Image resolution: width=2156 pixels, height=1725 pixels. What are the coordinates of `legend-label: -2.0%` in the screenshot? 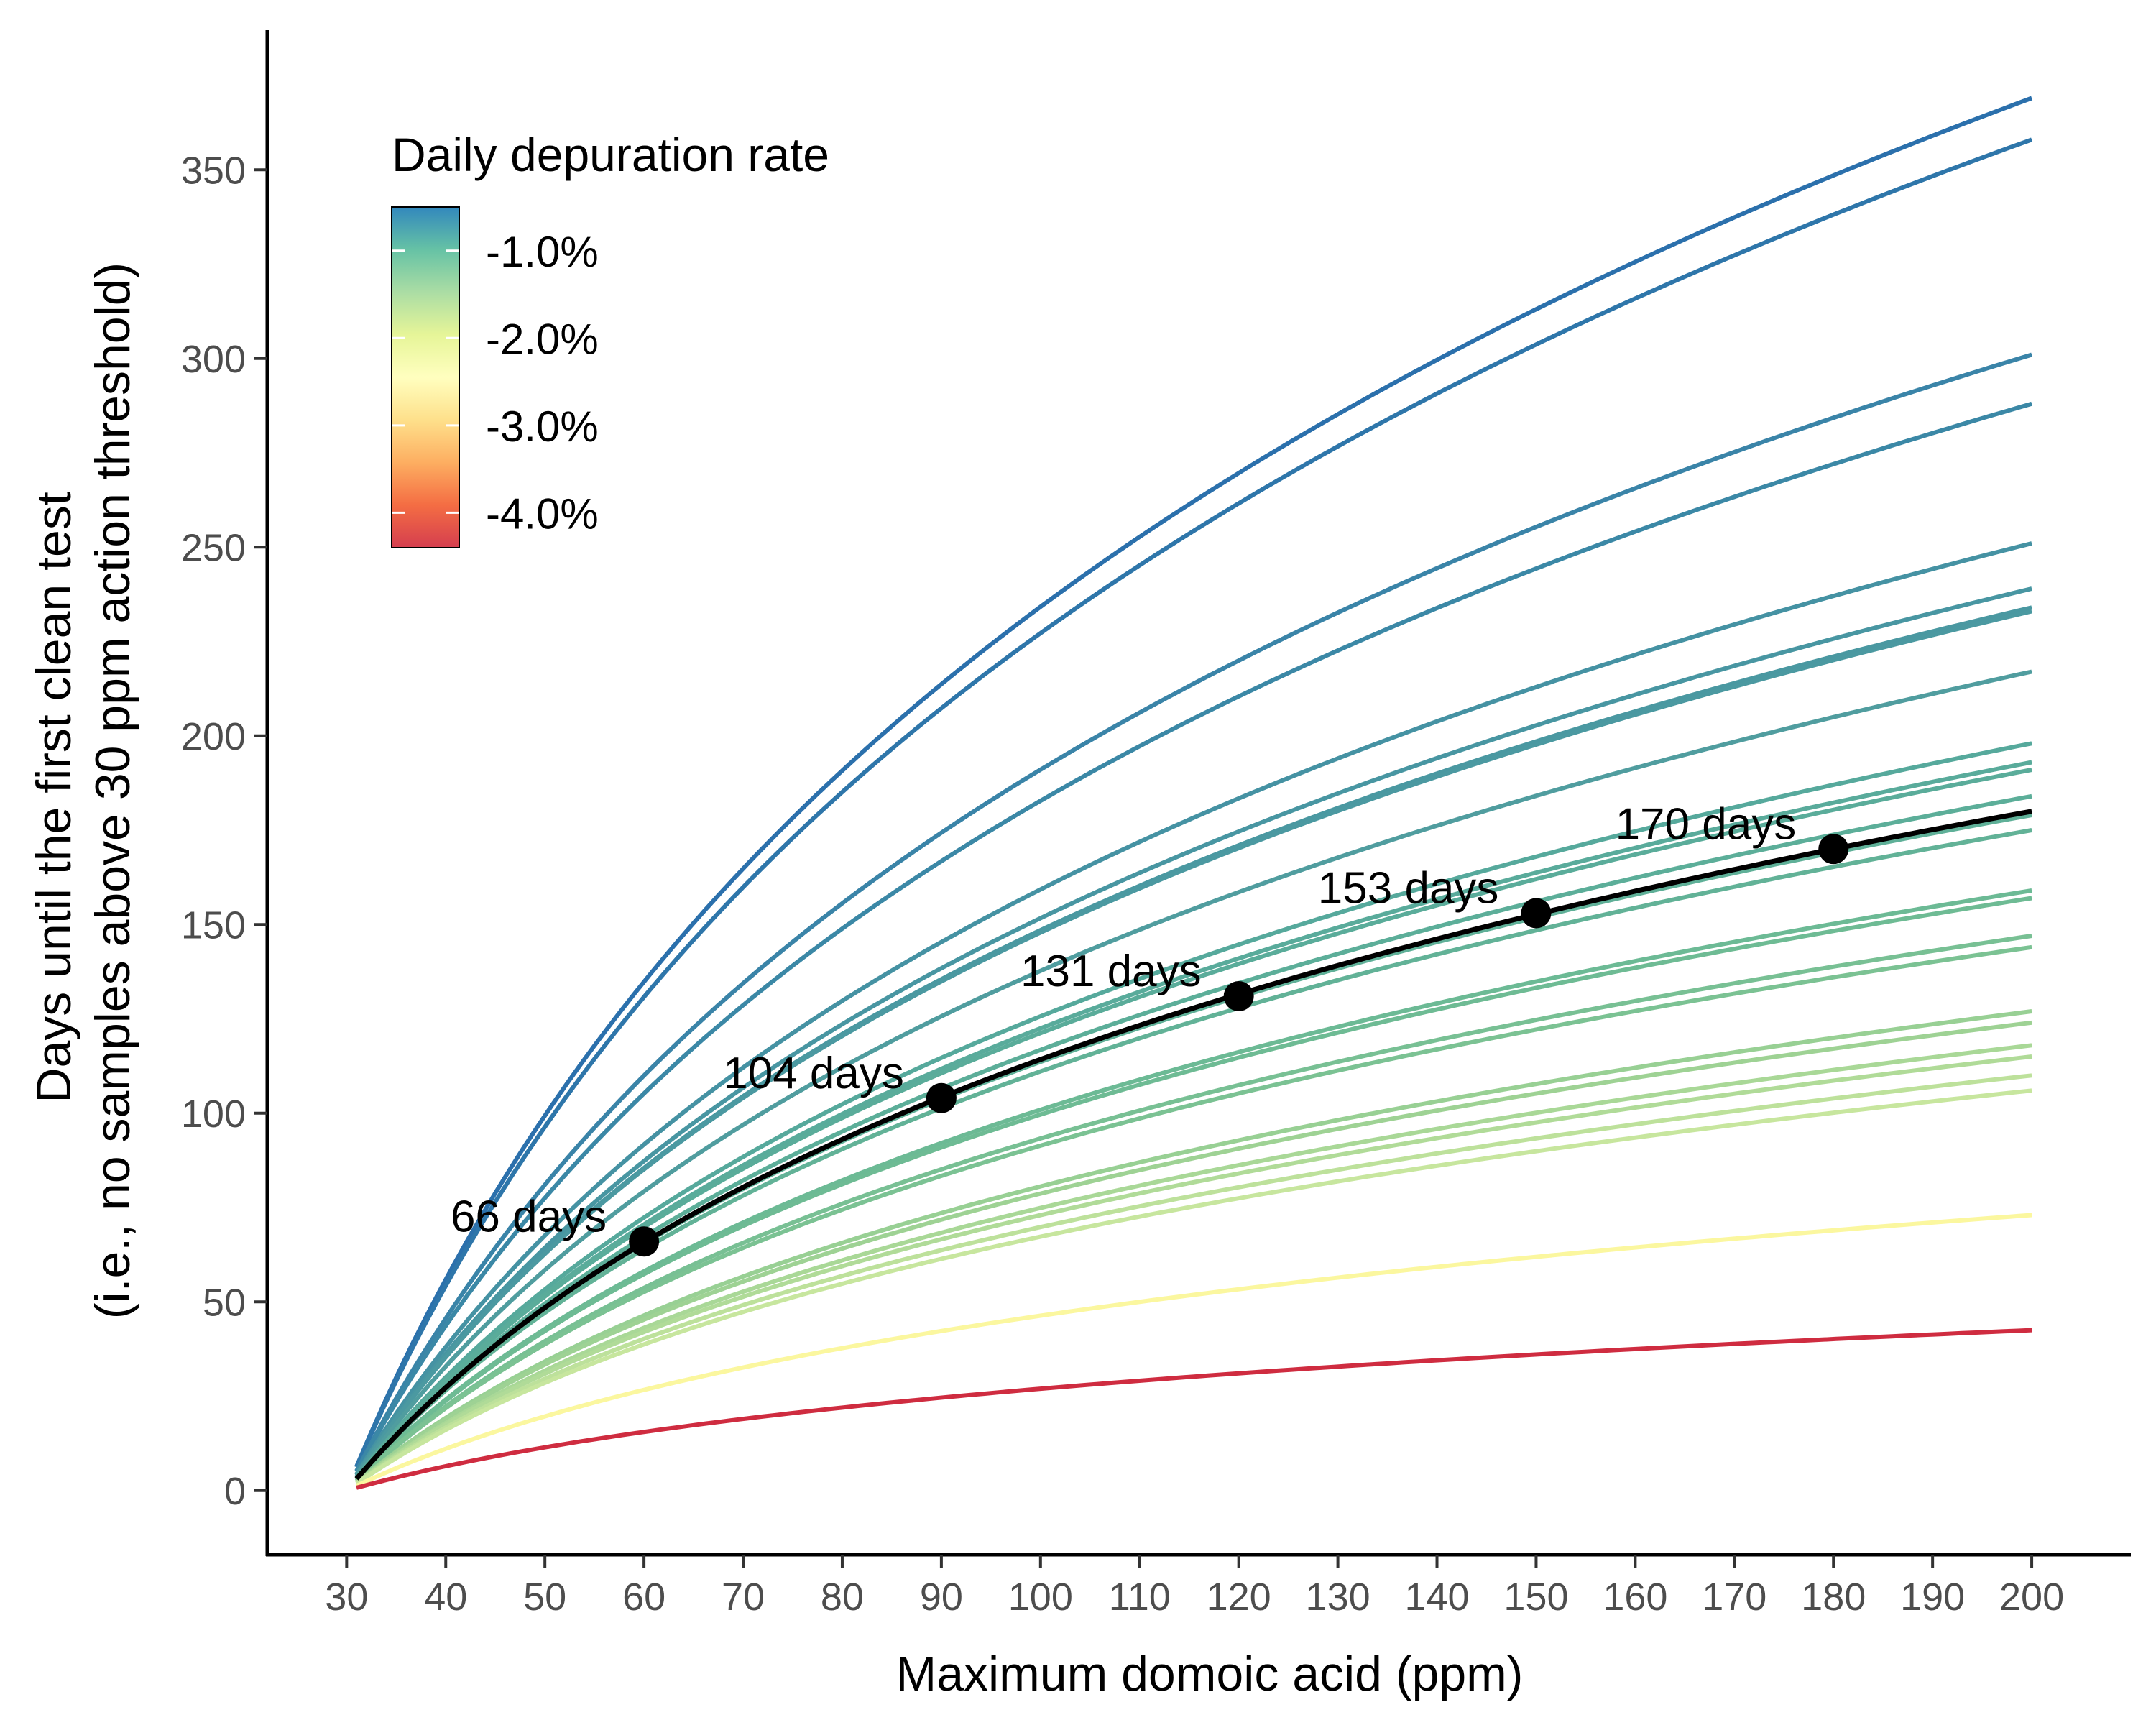 It's located at (542, 339).